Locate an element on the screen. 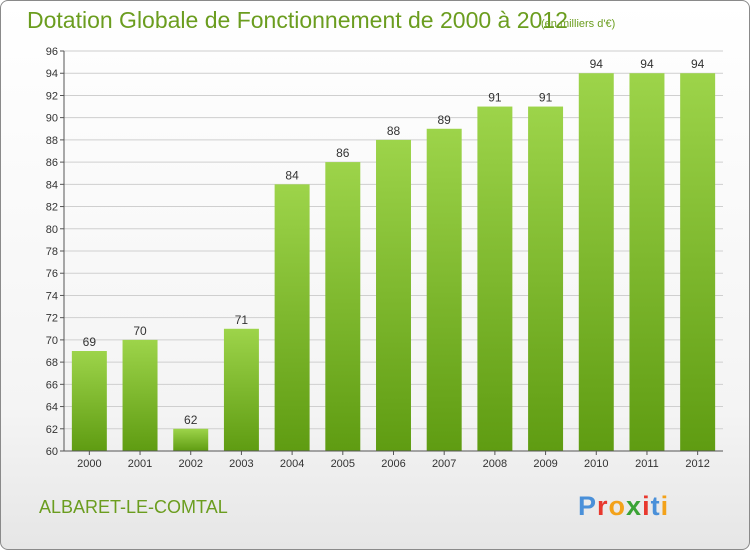  x-tick-label: 2001 is located at coordinates (140, 464).